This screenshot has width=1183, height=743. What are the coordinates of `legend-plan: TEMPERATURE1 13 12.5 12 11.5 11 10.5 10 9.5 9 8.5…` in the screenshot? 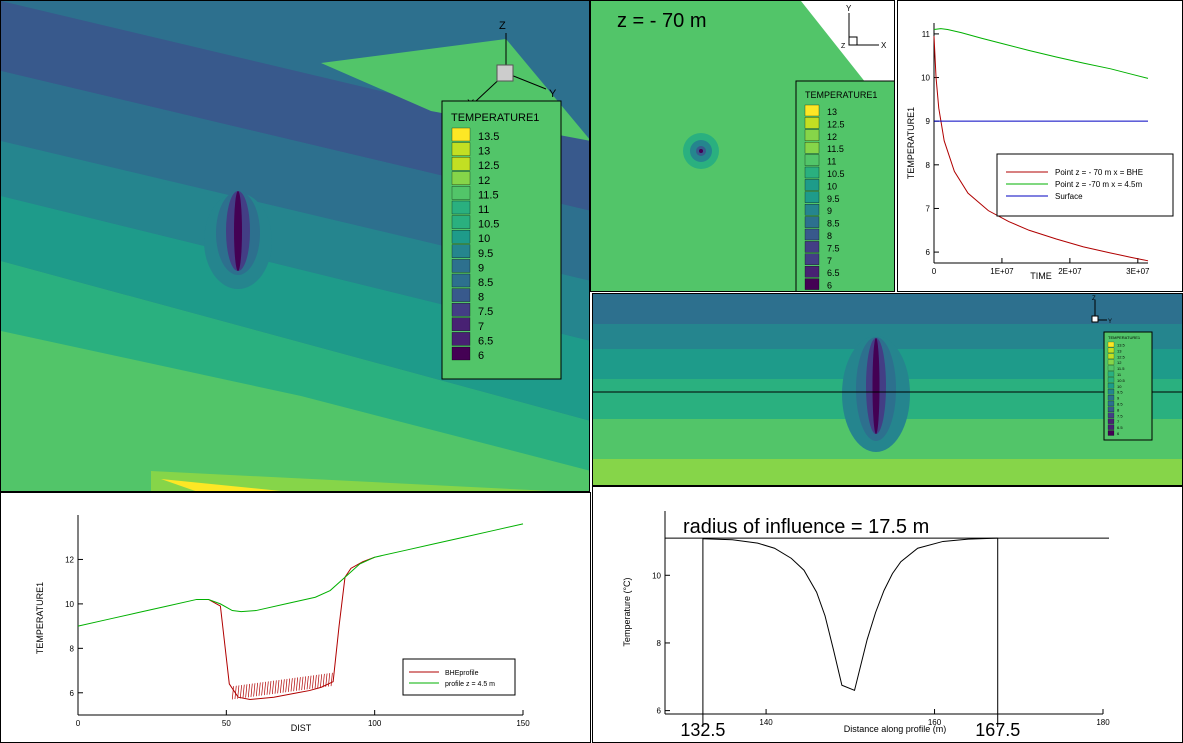 It's located at (844, 185).